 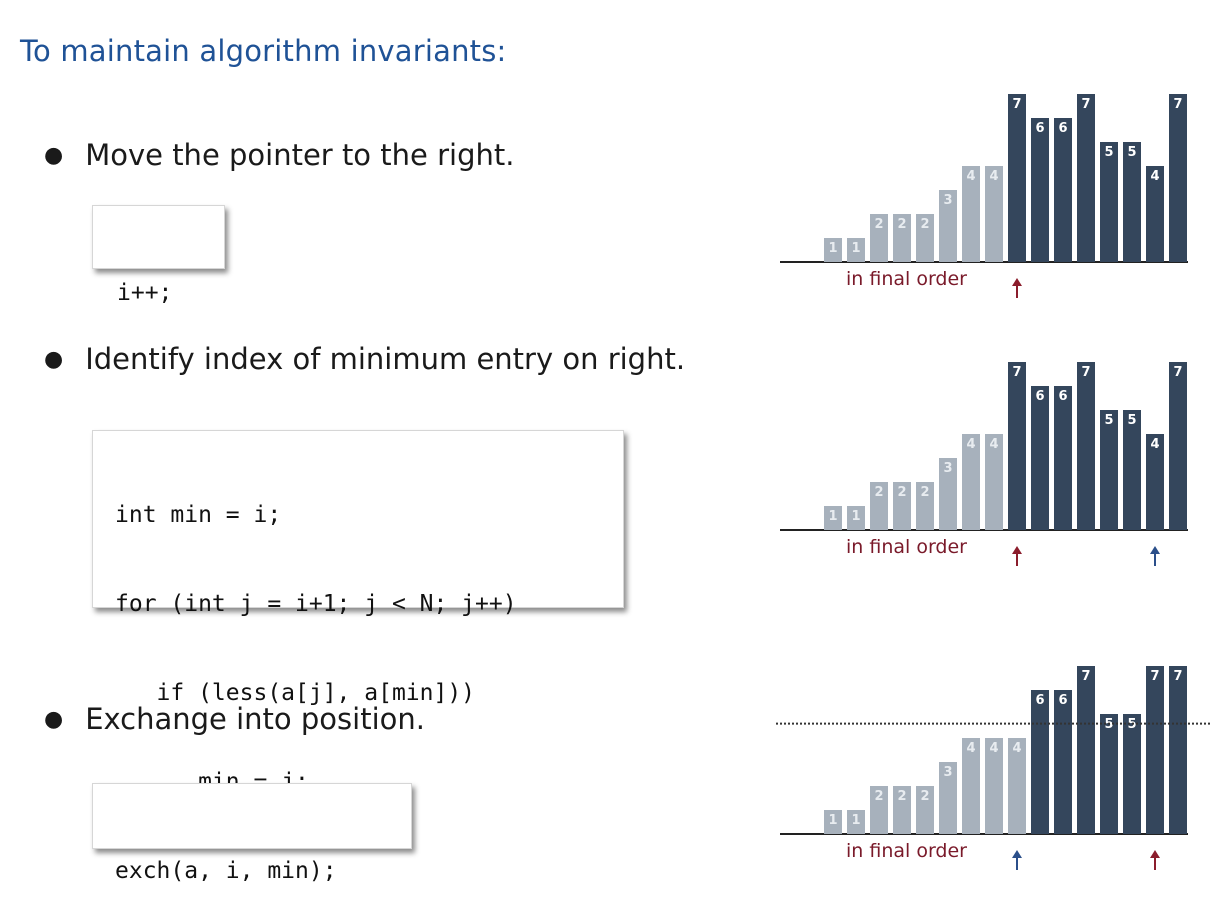 What do you see at coordinates (263, 51) in the screenshot?
I see `slide-title: To maintain algorithm invariants:` at bounding box center [263, 51].